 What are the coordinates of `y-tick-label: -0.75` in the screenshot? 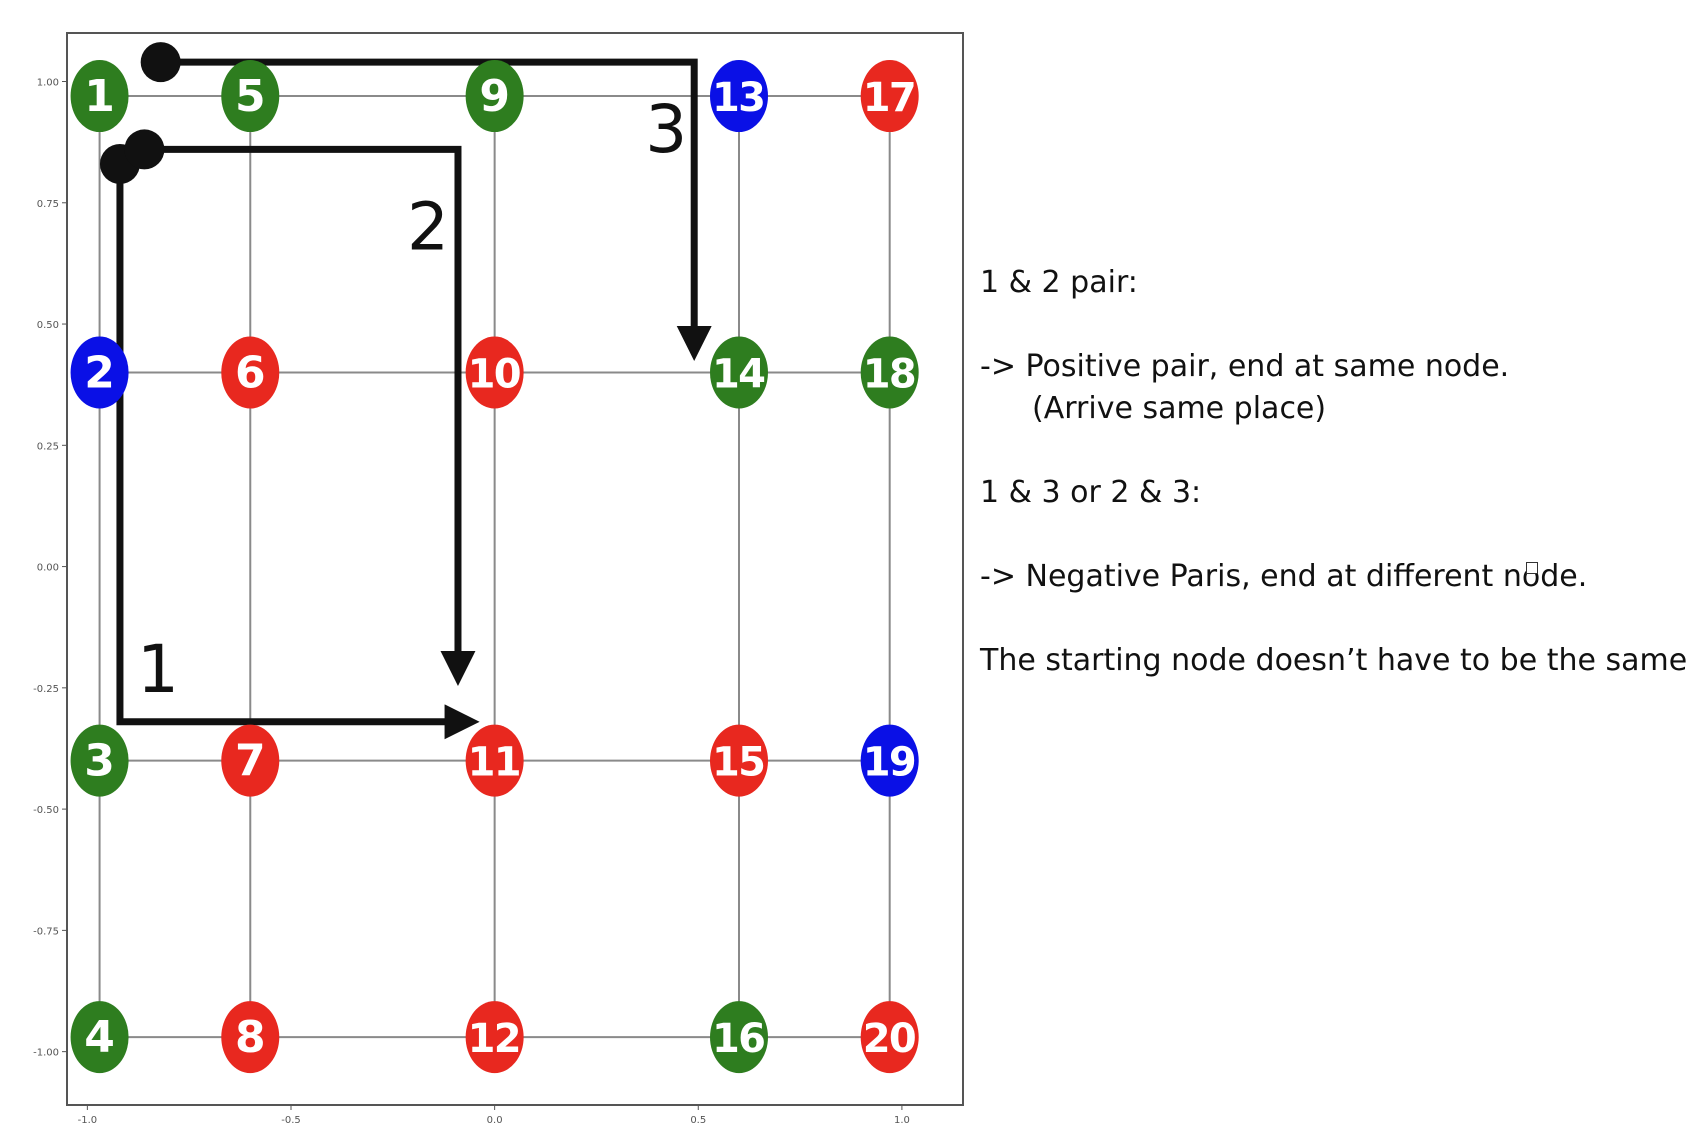 It's located at (46, 931).